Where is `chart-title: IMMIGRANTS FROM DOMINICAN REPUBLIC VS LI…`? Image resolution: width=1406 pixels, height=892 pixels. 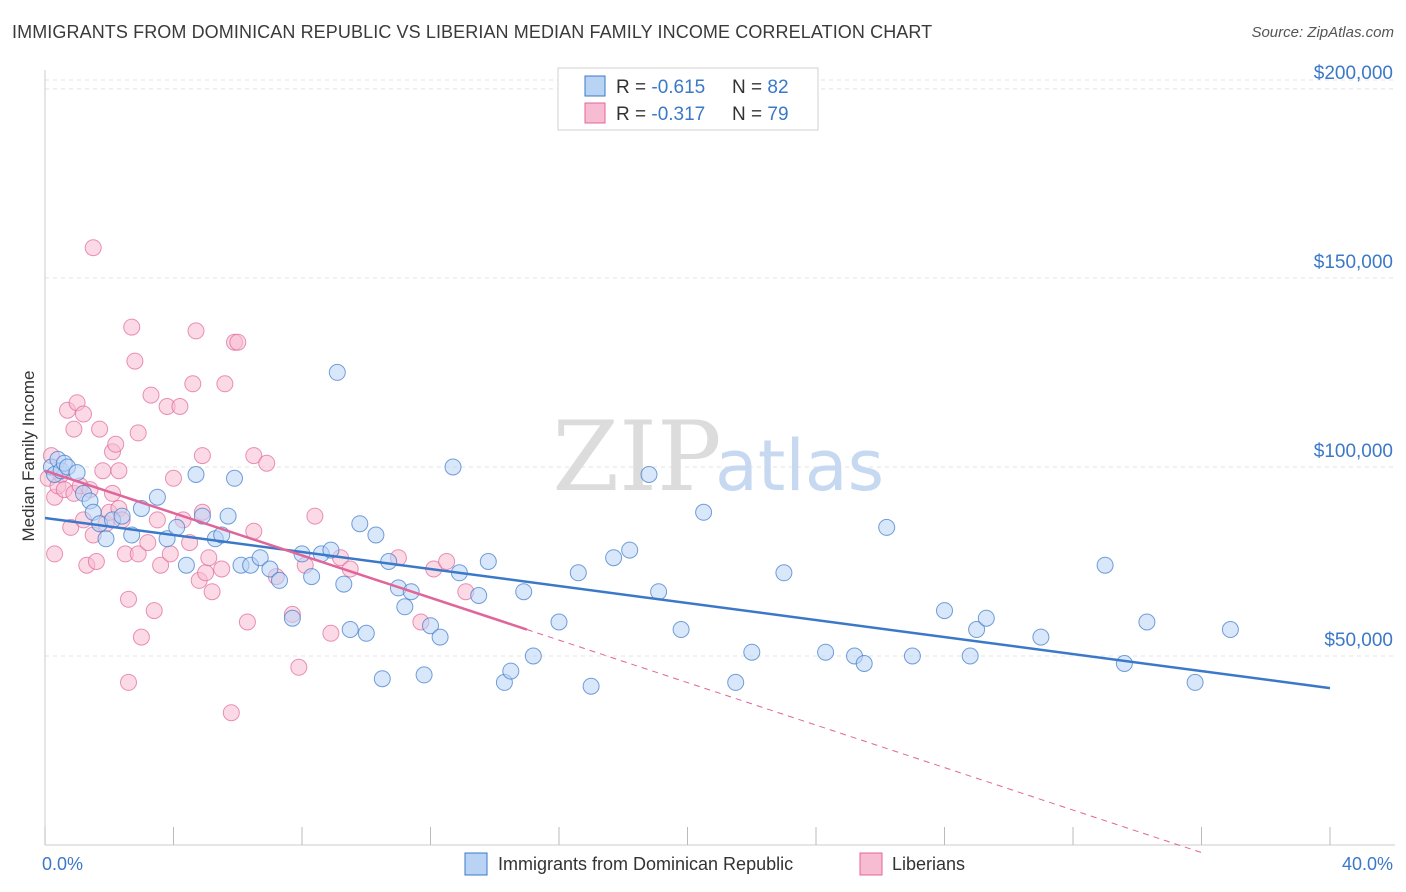 chart-title: IMMIGRANTS FROM DOMINICAN REPUBLIC VS LI… is located at coordinates (472, 32).